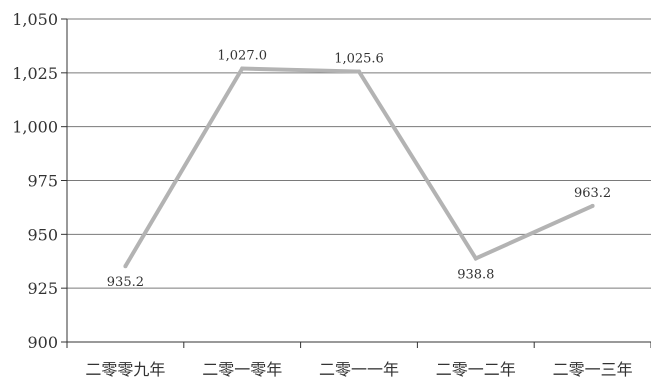 The height and width of the screenshot is (380, 651). I want to click on x-axis-tick-labels: 二零零九年 二零一零年 二零一一年 二零一二年 二零一三年, so click(358, 369).